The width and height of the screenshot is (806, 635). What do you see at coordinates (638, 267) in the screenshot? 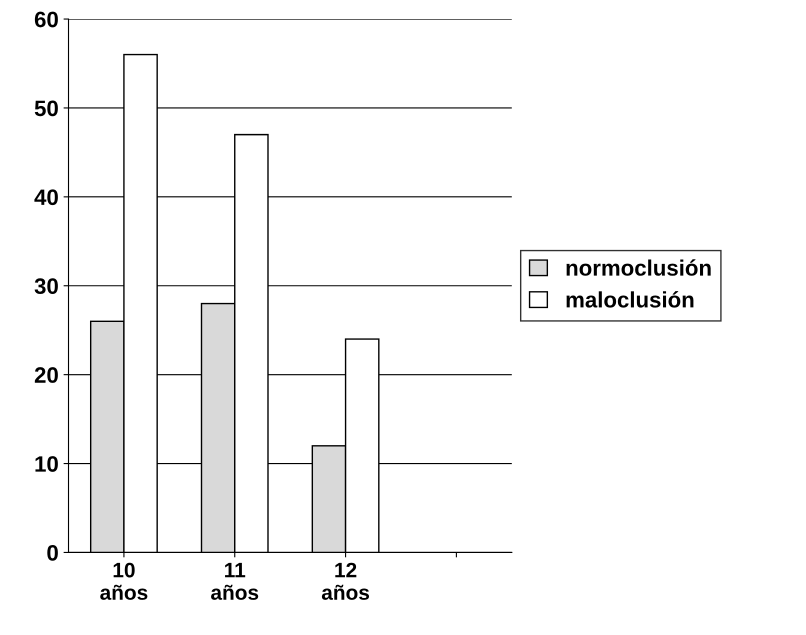
I see `legend-label: normoclusión` at bounding box center [638, 267].